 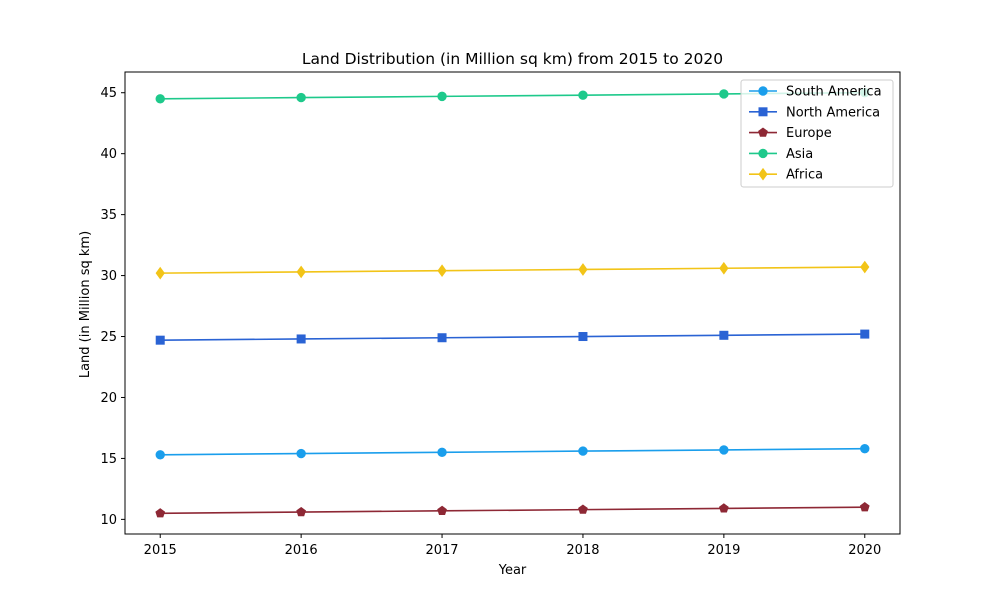 I want to click on y-tick-label: 40, so click(x=108, y=154).